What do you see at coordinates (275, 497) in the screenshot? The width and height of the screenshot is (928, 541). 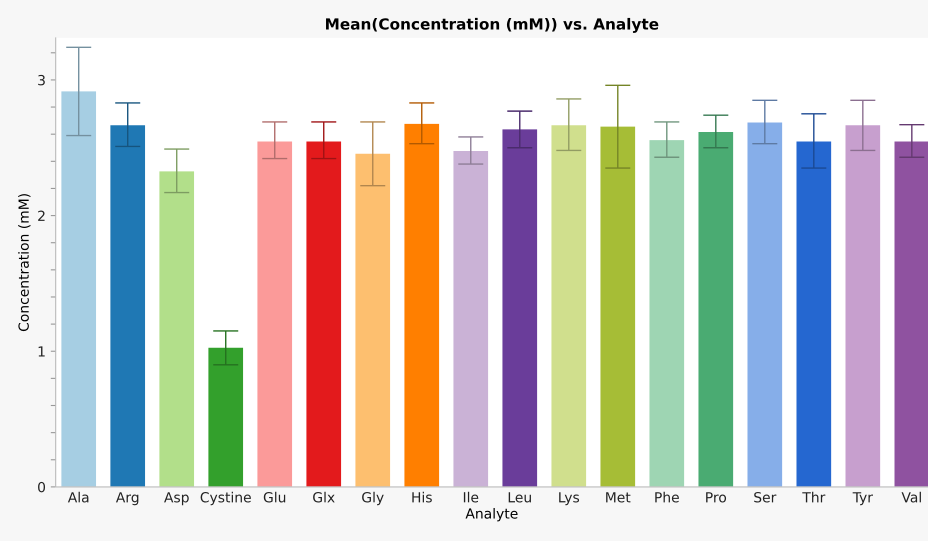 I see `x-tick-label: Glu` at bounding box center [275, 497].